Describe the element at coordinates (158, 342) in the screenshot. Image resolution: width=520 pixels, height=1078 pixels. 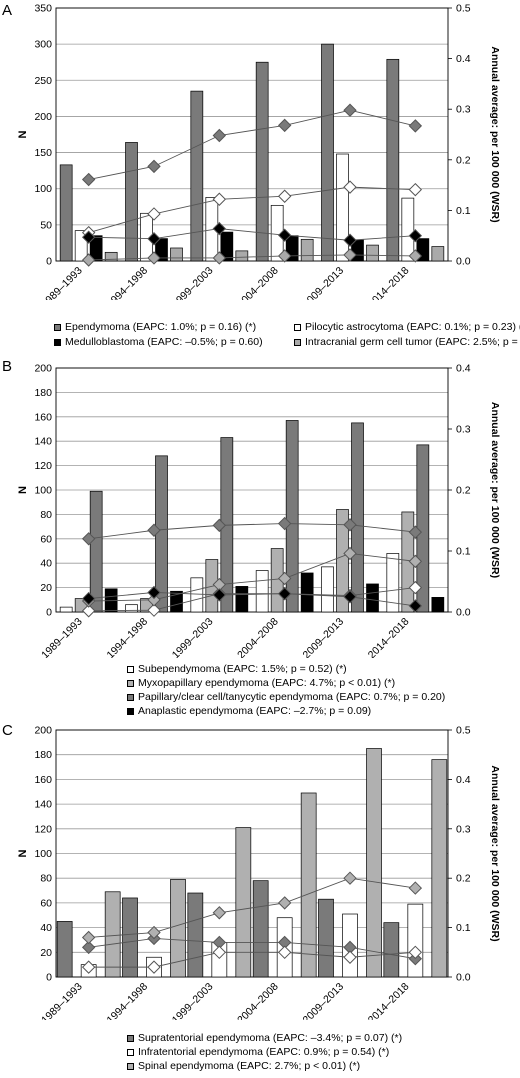
I see `legend-item-medulloblastoma: Medulloblastoma (EAPC: –0.5%; p = 0.60)` at that location.